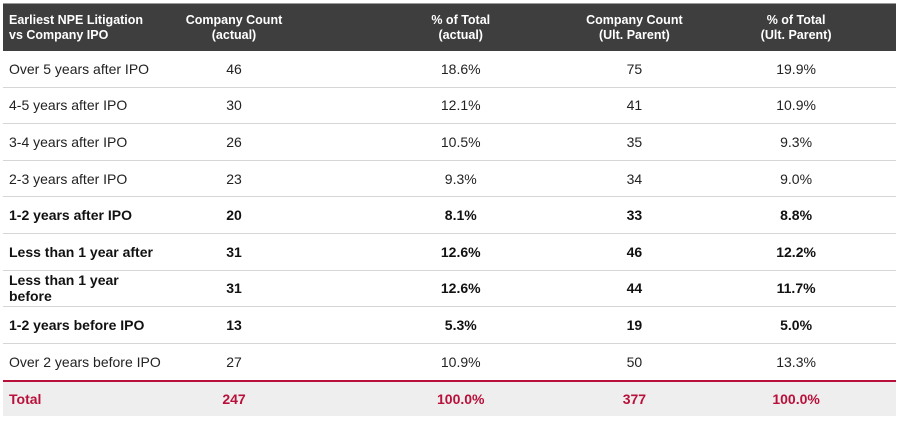 This screenshot has height=423, width=899. What do you see at coordinates (796, 251) in the screenshot?
I see `pct-parent: 12.2%` at bounding box center [796, 251].